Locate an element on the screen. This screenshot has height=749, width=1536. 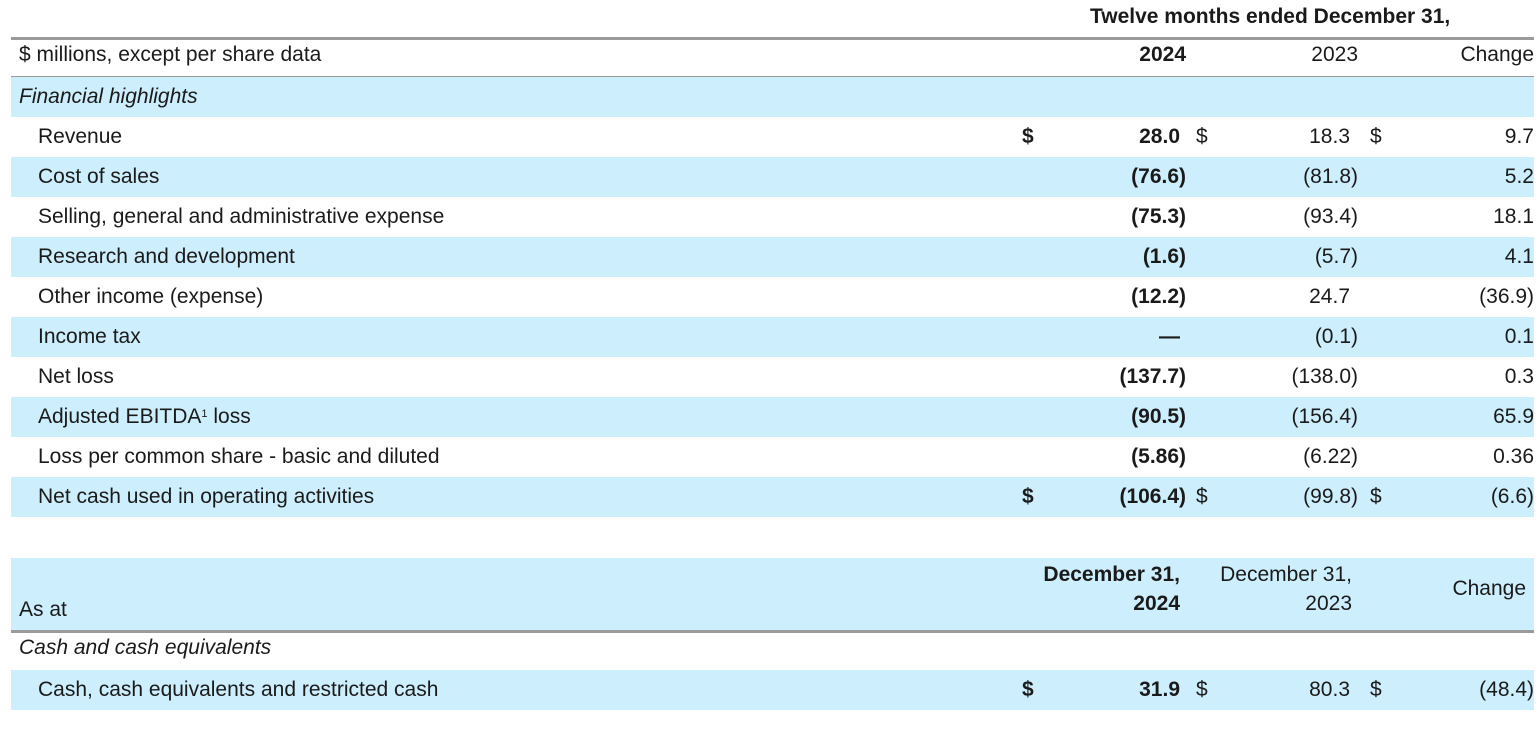
table-row: Income tax — (0.1) 0.1 is located at coordinates (772, 337).